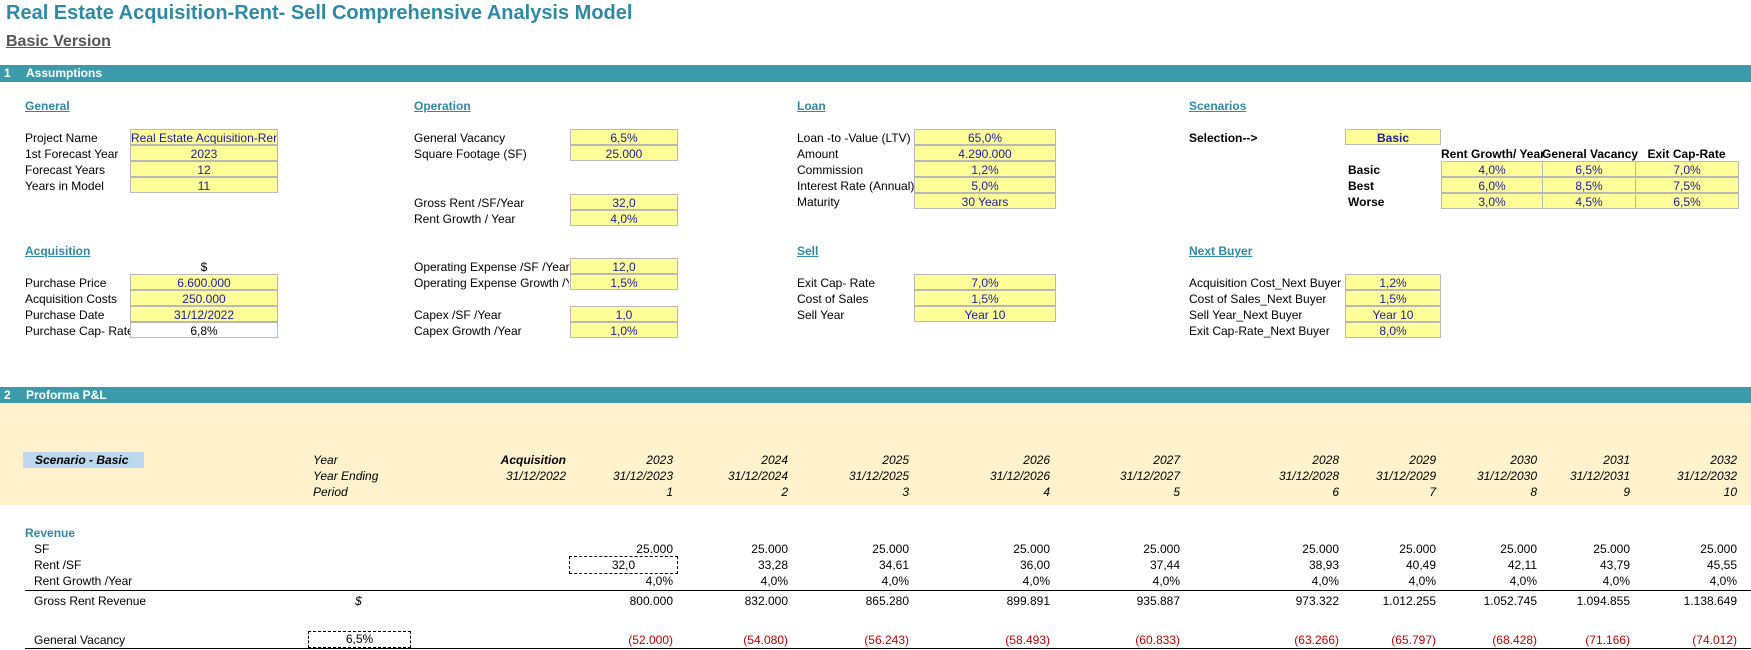  What do you see at coordinates (1393, 282) in the screenshot?
I see `nb-acq-cost-input: 1,2%` at bounding box center [1393, 282].